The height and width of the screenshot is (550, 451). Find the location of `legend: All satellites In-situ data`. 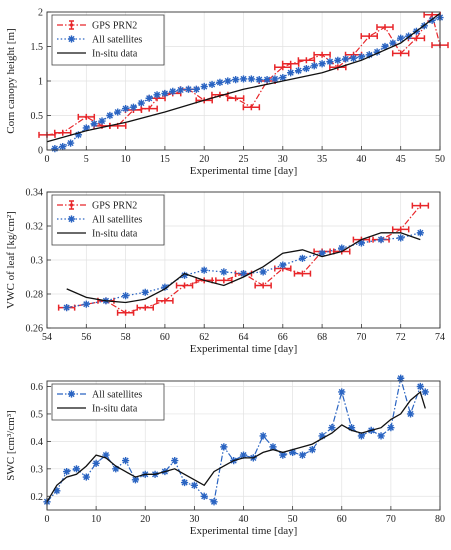

legend: All satellites In-situ data is located at coordinates (108, 402).